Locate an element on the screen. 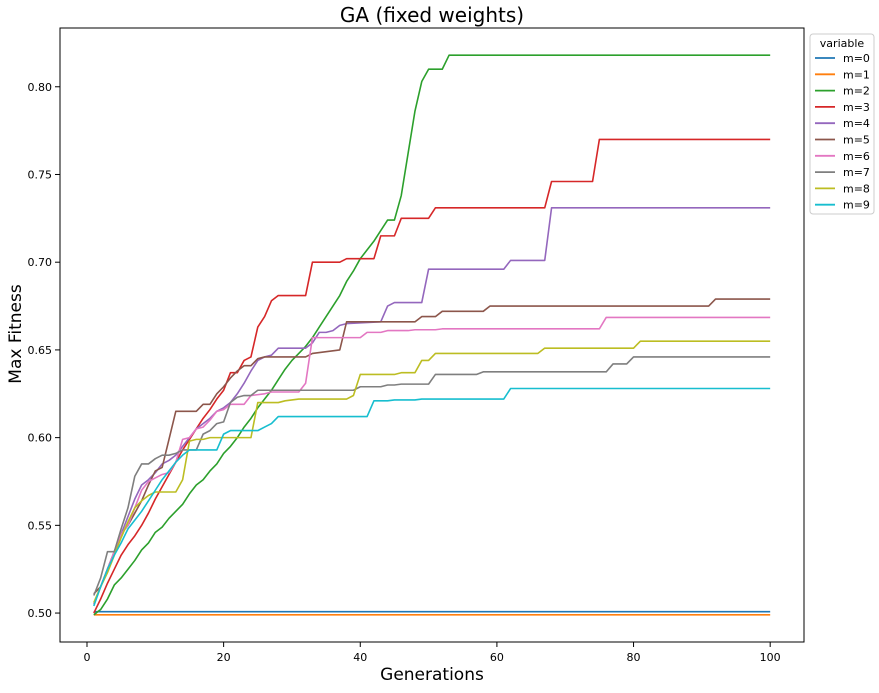 Image resolution: width=879 pixels, height=693 pixels. y-tick-label: 0.80 is located at coordinates (40, 87).